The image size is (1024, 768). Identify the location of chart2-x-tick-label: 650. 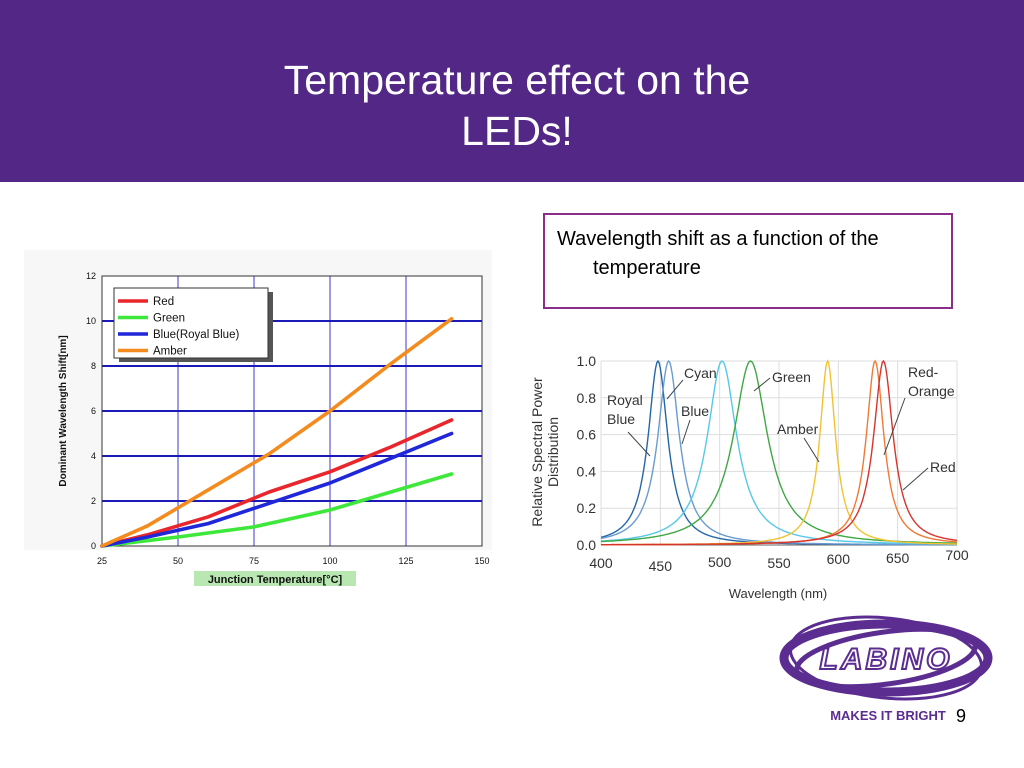
(898, 558).